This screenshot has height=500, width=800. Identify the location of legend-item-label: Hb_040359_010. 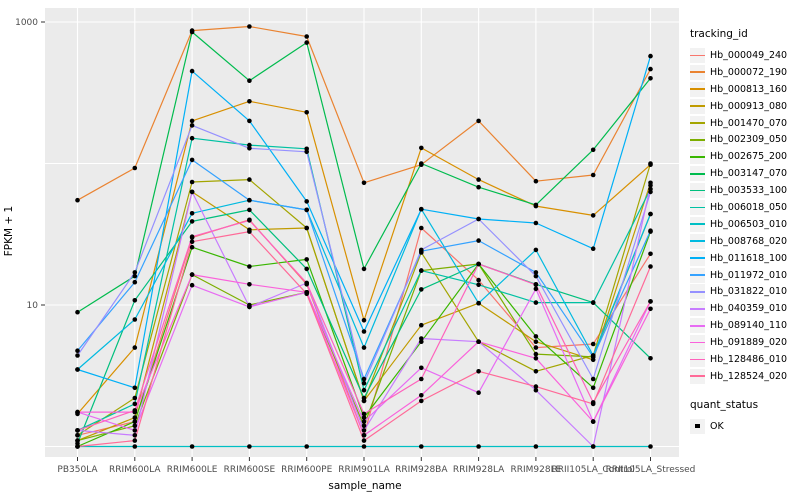
(749, 309).